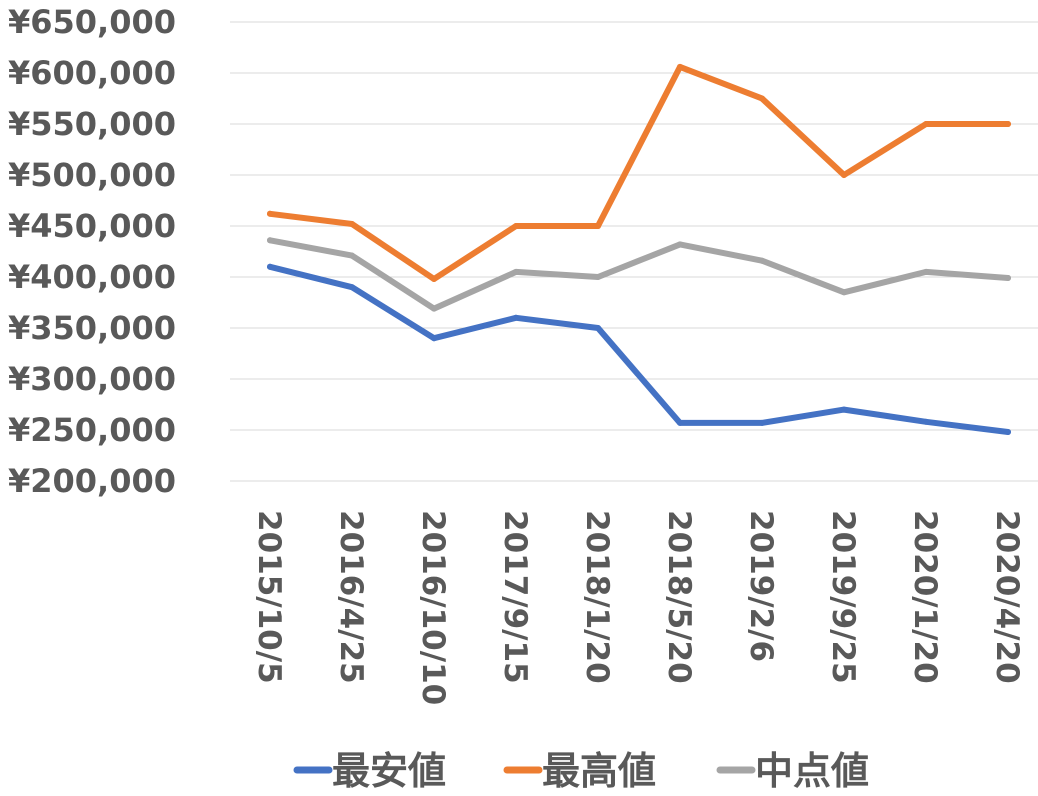 The image size is (1038, 796). I want to click on y-tick-label: ¥250,000, so click(92, 430).